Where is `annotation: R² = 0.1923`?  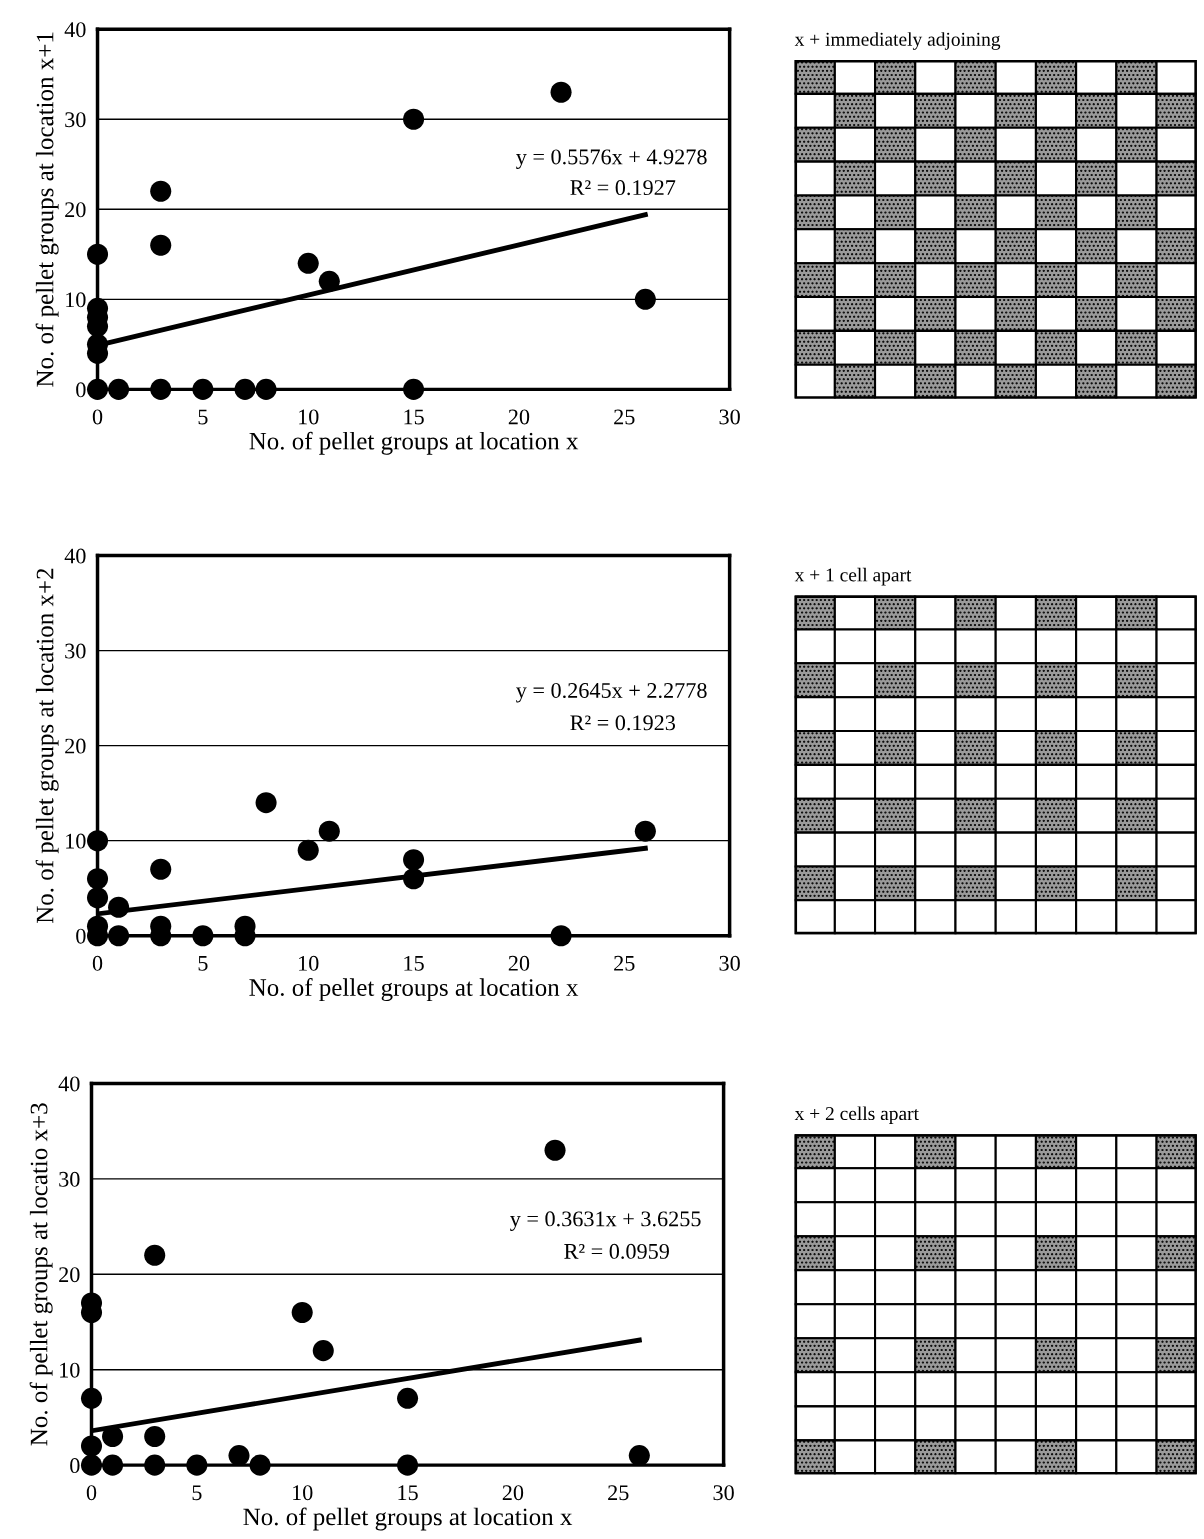 annotation: R² = 0.1923 is located at coordinates (623, 723).